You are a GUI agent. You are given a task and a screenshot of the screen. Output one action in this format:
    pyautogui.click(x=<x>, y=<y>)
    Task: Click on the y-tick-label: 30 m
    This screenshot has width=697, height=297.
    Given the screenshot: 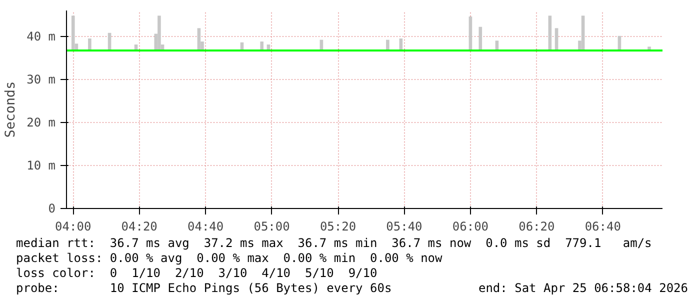 What is the action you would take?
    pyautogui.click(x=41, y=79)
    